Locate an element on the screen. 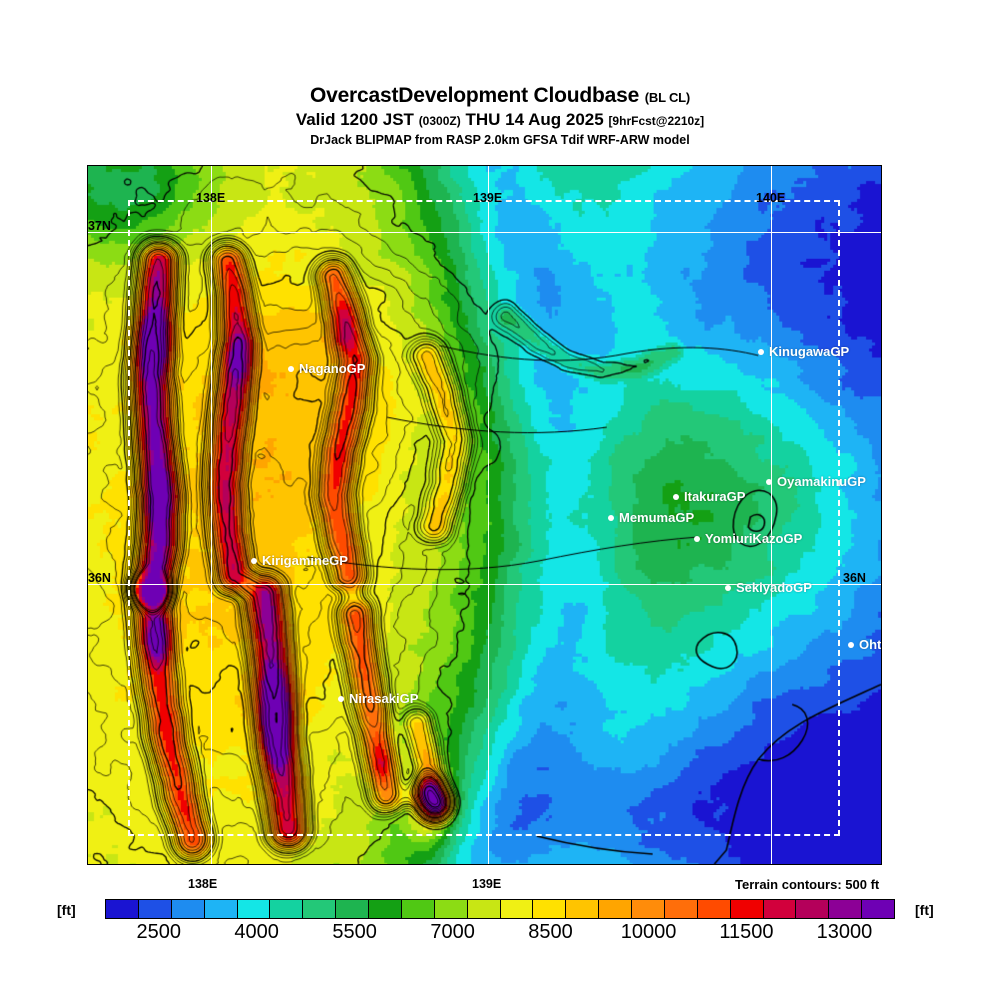 The image size is (1000, 1000). station-label: YomiuriKazoGP is located at coordinates (754, 539).